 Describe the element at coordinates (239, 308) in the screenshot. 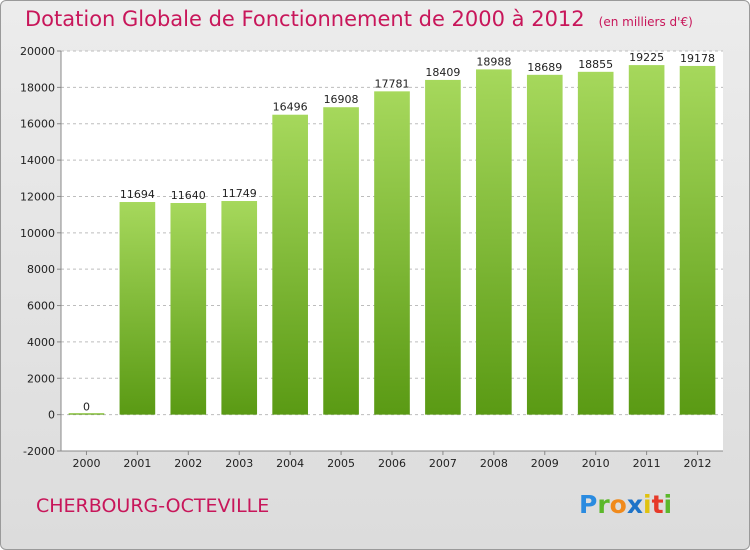

I see `bar-2003` at that location.